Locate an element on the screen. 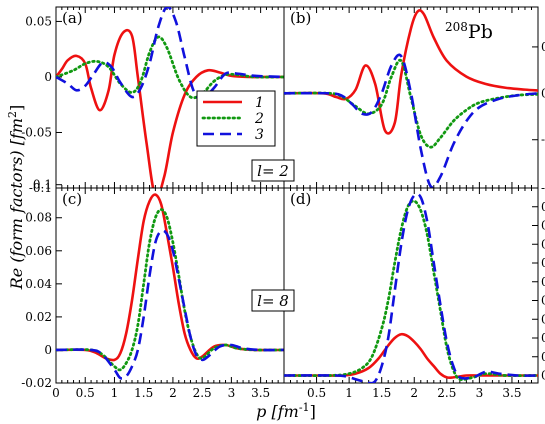  annotation-top-text: l= 2 is located at coordinates (273, 171).